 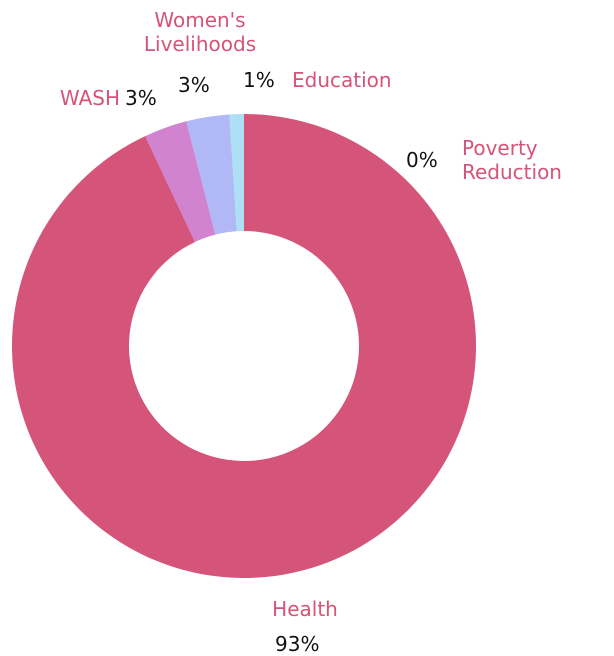 I want to click on value-label: 0%, so click(x=422, y=160).